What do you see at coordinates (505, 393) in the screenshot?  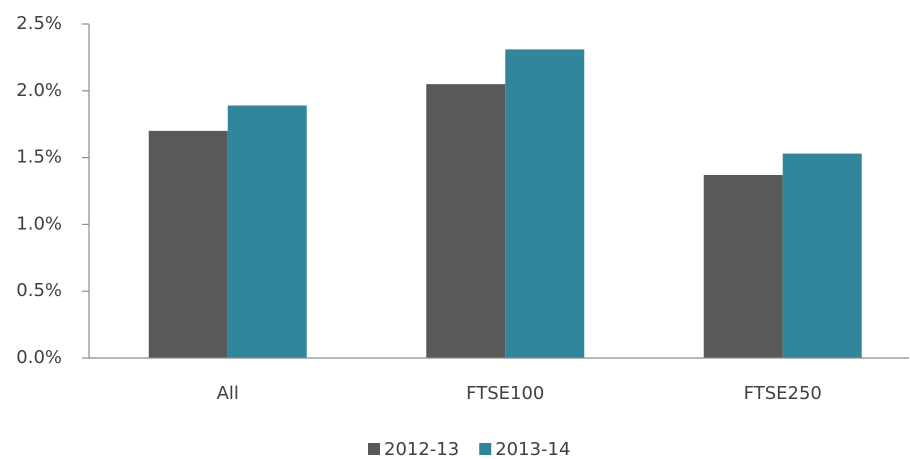 I see `x-tick-label: FTSE100` at bounding box center [505, 393].